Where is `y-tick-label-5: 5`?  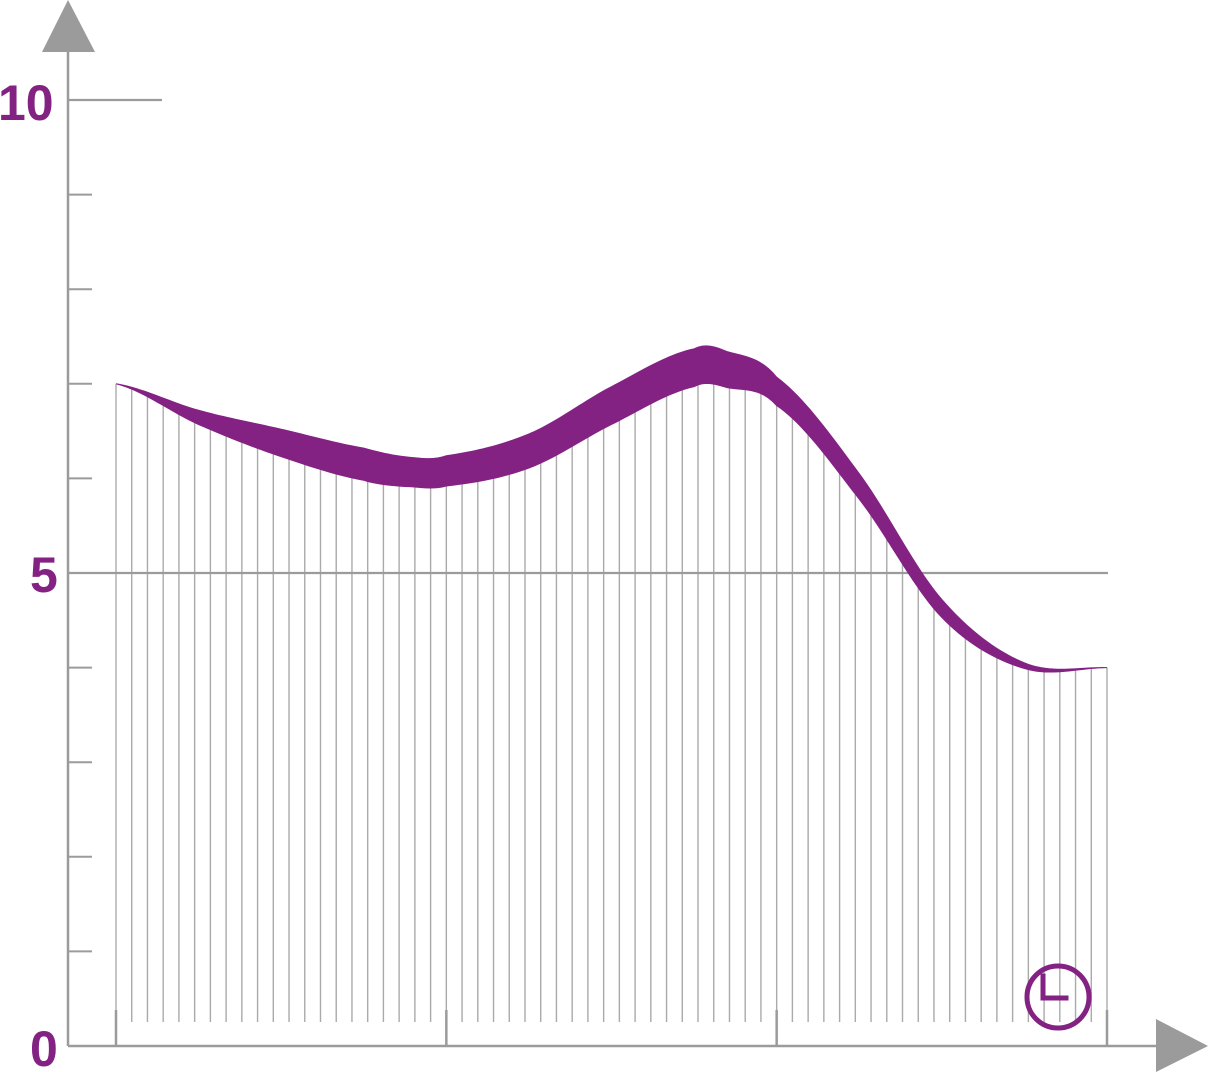
y-tick-label-5: 5 is located at coordinates (44, 575).